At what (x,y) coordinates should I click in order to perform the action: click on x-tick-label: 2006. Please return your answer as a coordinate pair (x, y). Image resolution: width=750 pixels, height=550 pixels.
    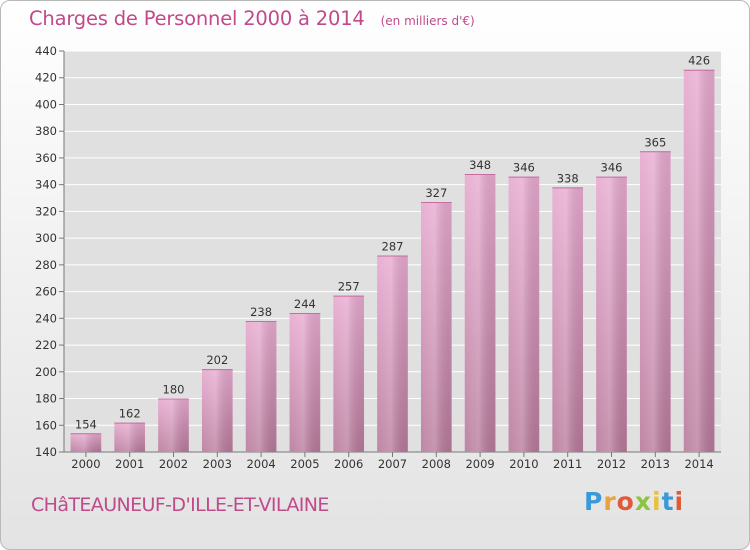
    Looking at the image, I should click on (348, 464).